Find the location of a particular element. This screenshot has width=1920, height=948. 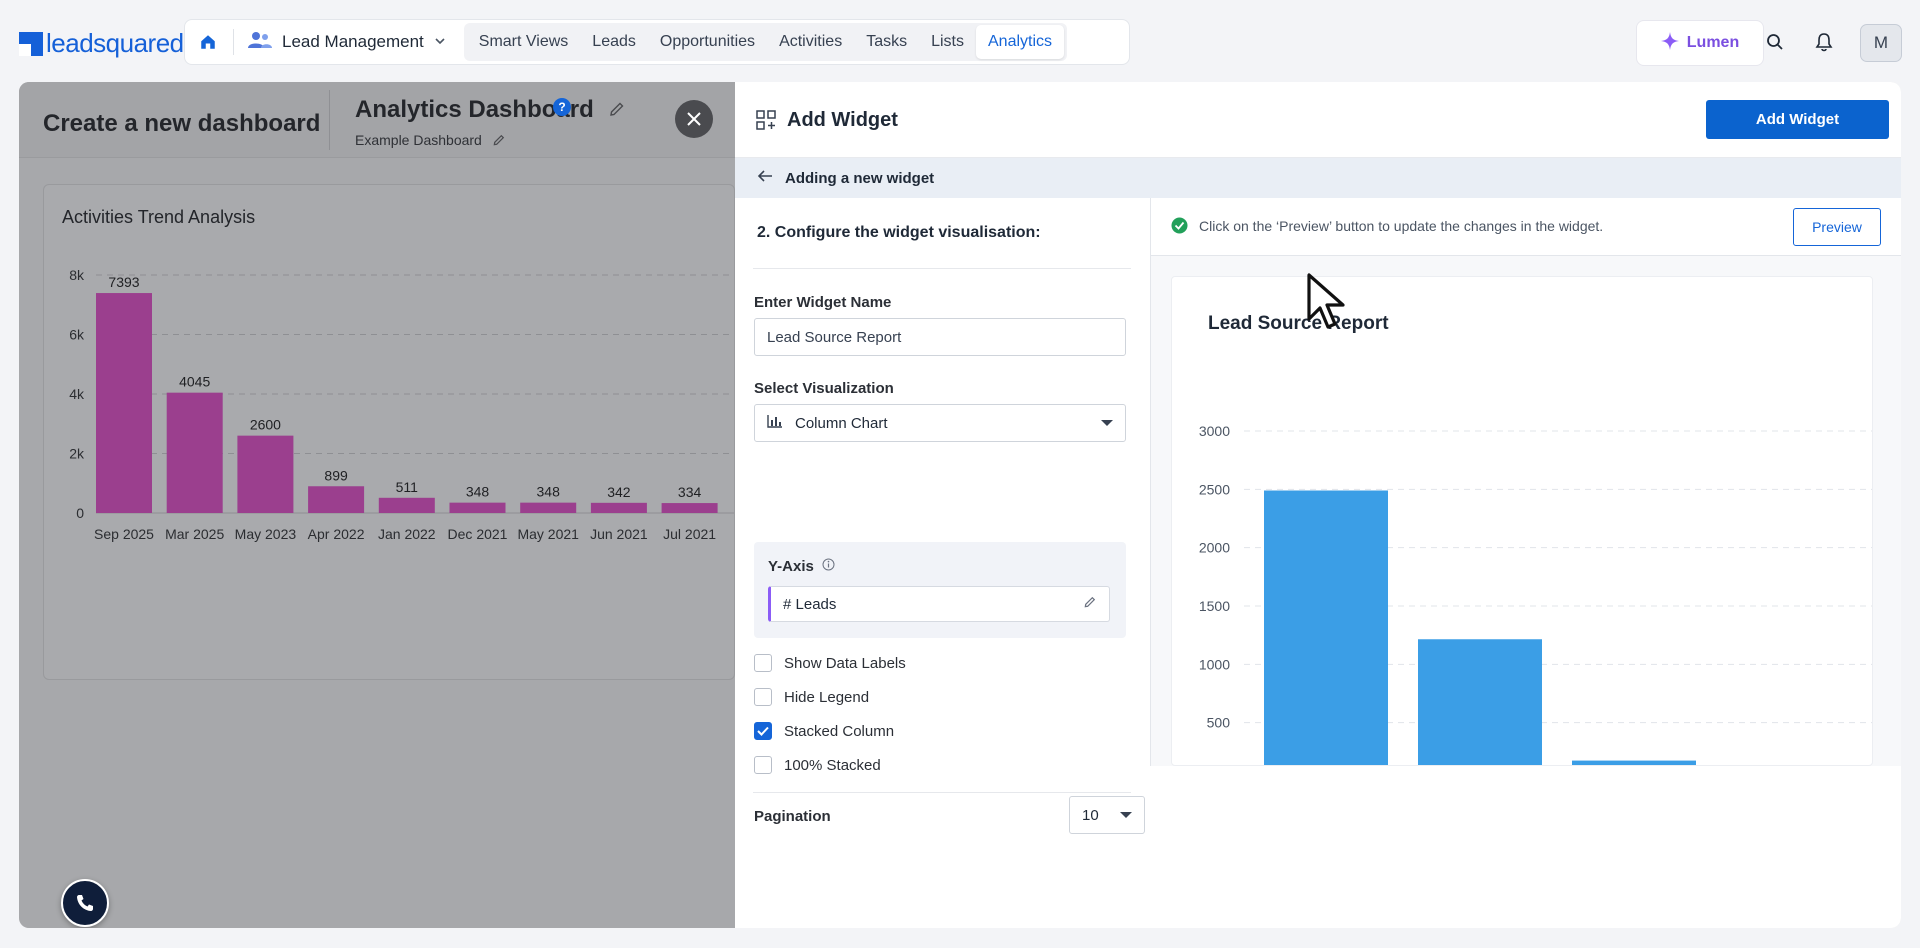

leadsquared-logo: leadsquared is located at coordinates (101, 43).